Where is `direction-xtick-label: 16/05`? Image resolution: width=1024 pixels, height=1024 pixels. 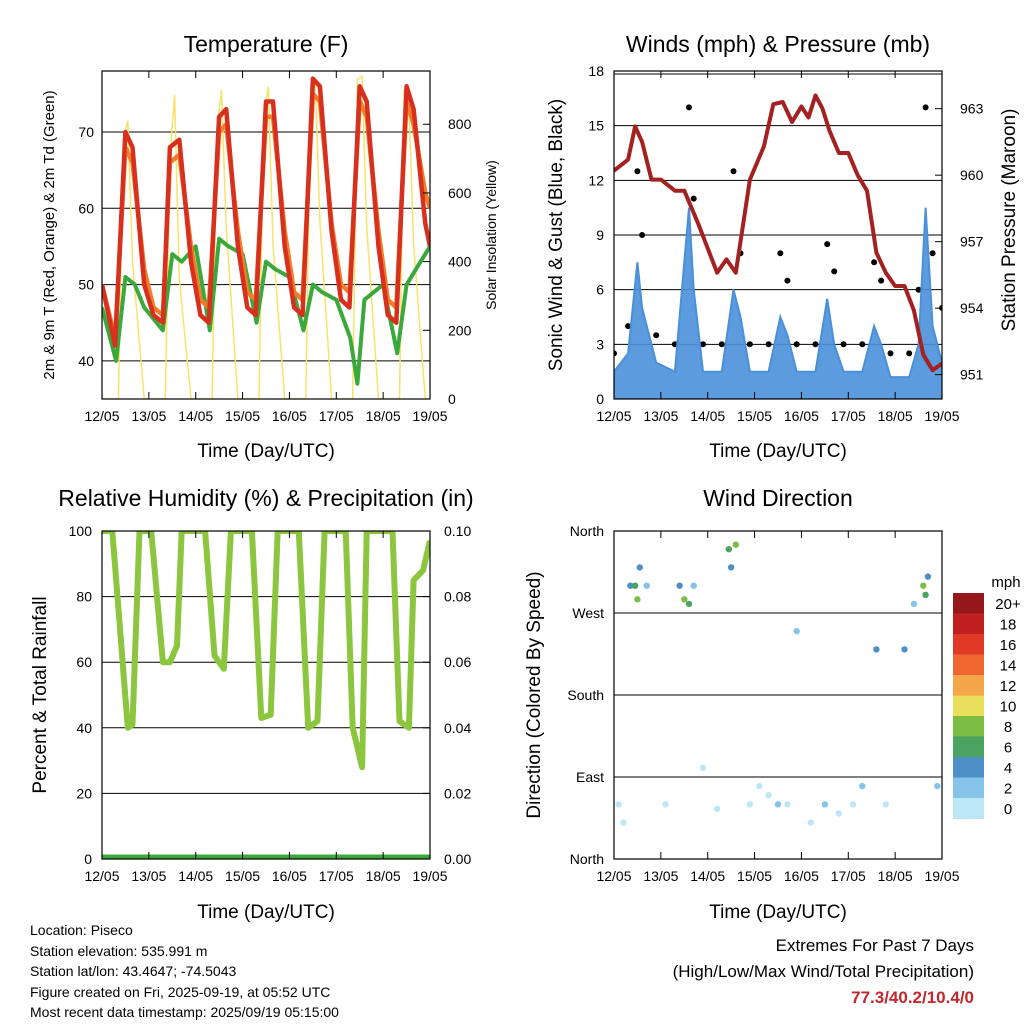 direction-xtick-label: 16/05 is located at coordinates (801, 876).